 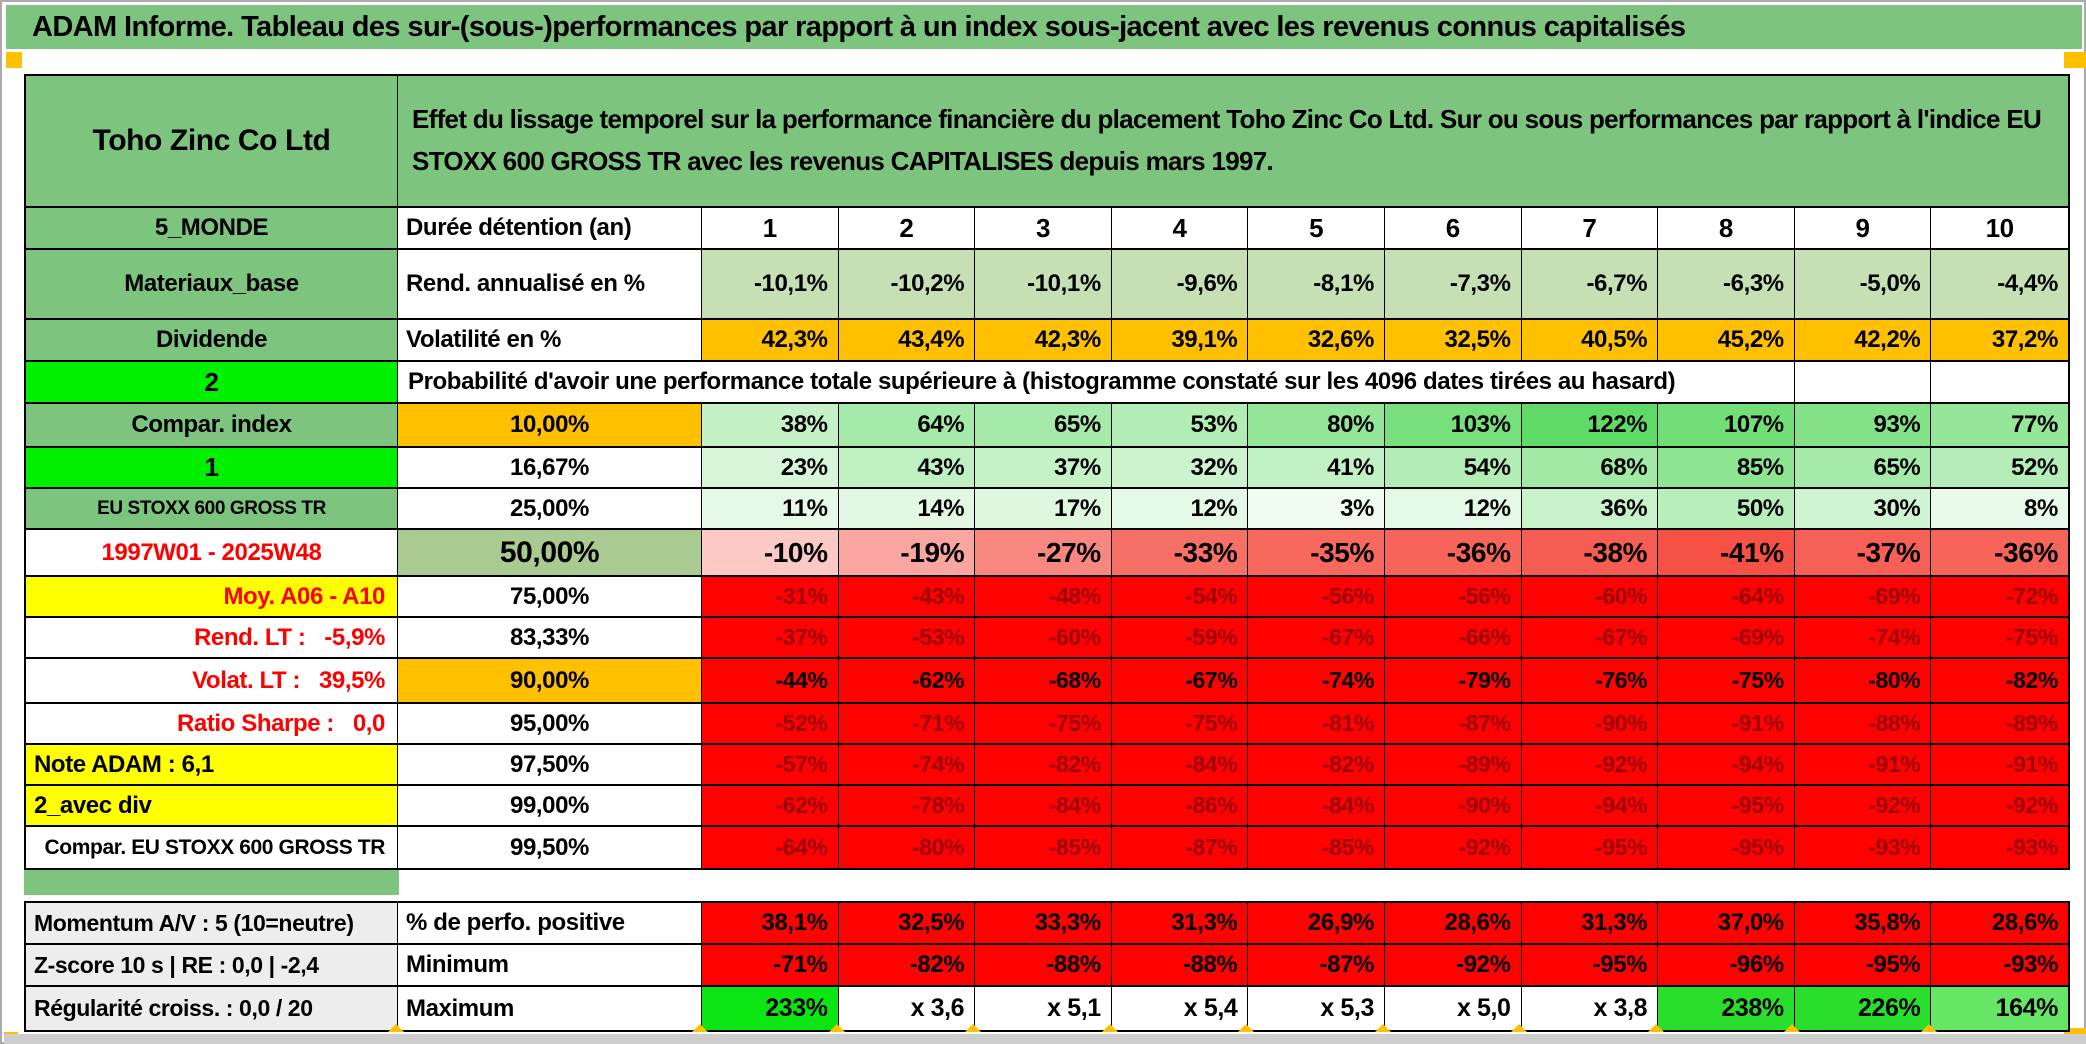 I want to click on cell-p99-10: -92%, so click(x=1999, y=806).